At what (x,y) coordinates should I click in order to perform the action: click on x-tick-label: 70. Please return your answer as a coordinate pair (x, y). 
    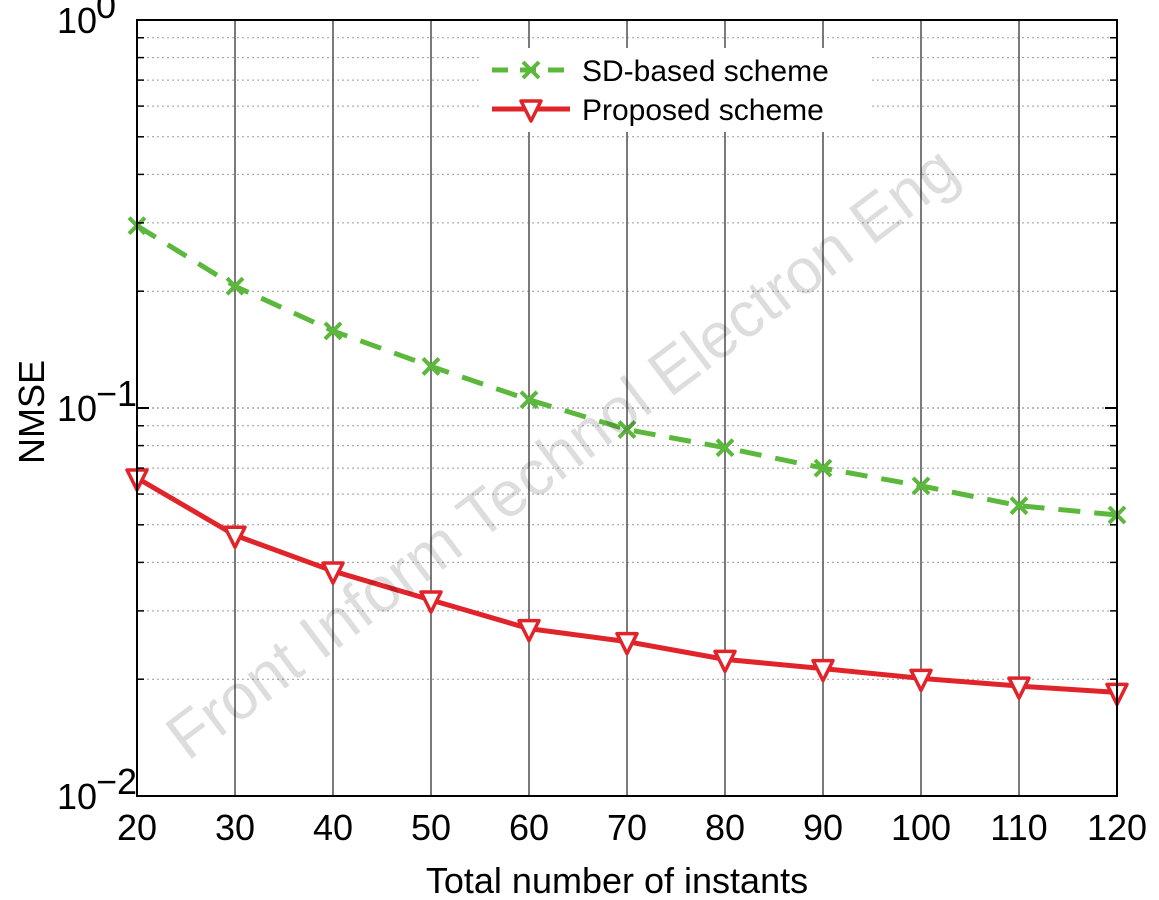
    Looking at the image, I should click on (627, 827).